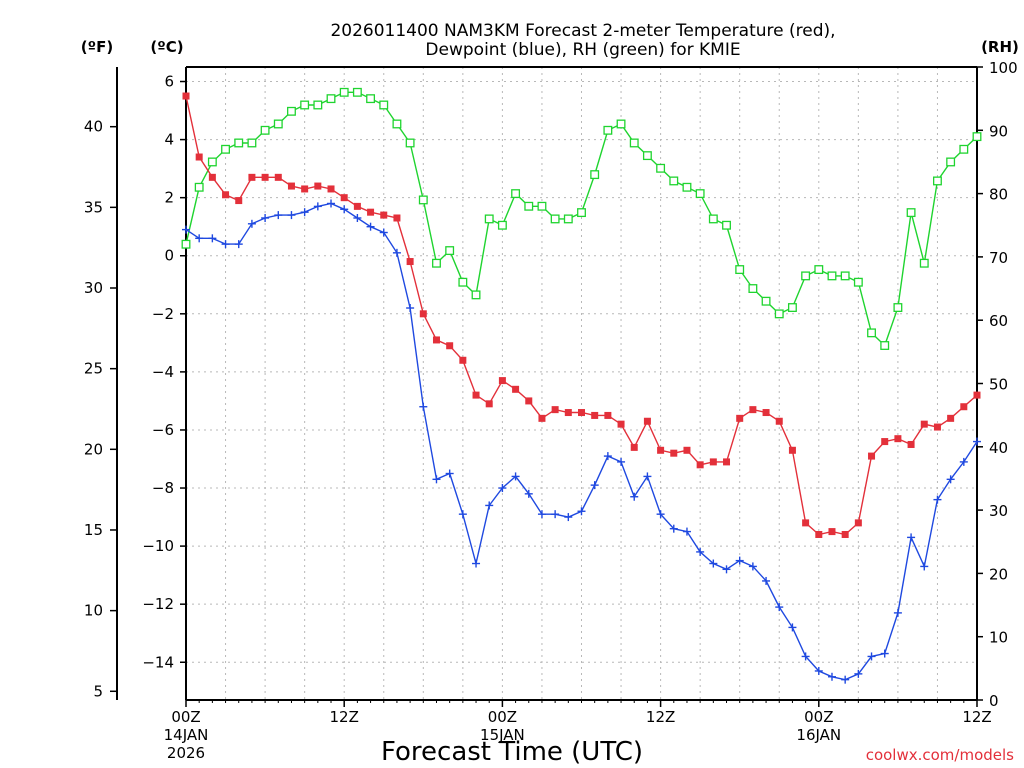  What do you see at coordinates (93, 449) in the screenshot?
I see `fahrenheit-tick-label: 20` at bounding box center [93, 449].